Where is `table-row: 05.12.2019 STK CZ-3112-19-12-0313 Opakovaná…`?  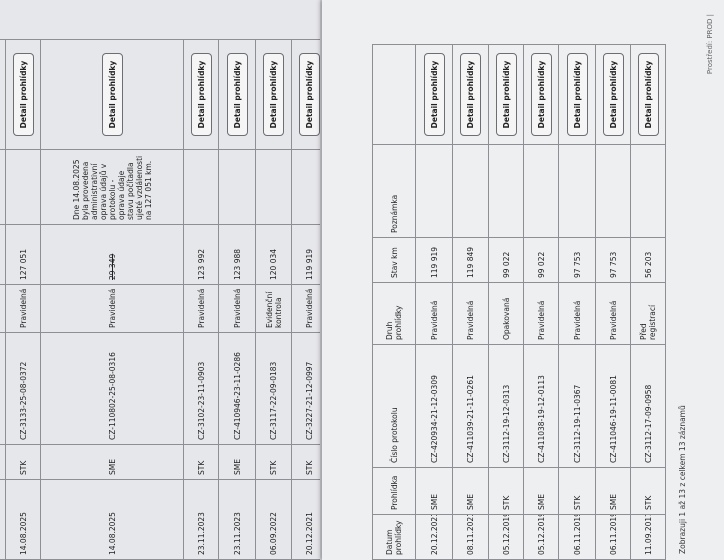 table-row: 05.12.2019 STK CZ-3112-19-12-0313 Opakovaná… is located at coordinates (506, 302).